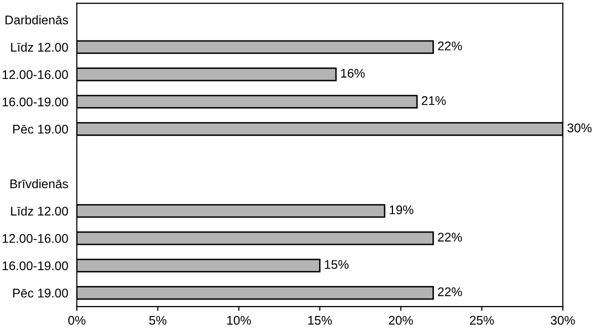 The width and height of the screenshot is (600, 335). I want to click on x-tick-label: 5%, so click(157, 320).